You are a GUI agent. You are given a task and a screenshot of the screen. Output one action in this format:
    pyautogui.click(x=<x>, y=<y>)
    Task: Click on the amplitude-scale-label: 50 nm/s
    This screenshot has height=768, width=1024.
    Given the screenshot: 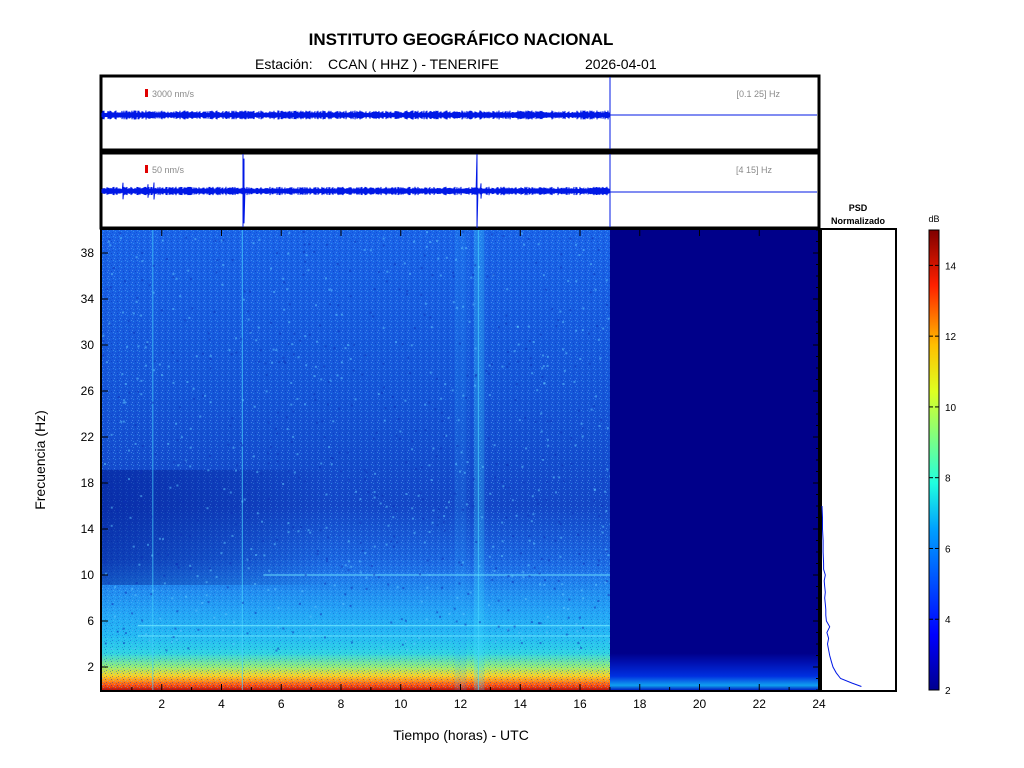 What is the action you would take?
    pyautogui.click(x=168, y=170)
    